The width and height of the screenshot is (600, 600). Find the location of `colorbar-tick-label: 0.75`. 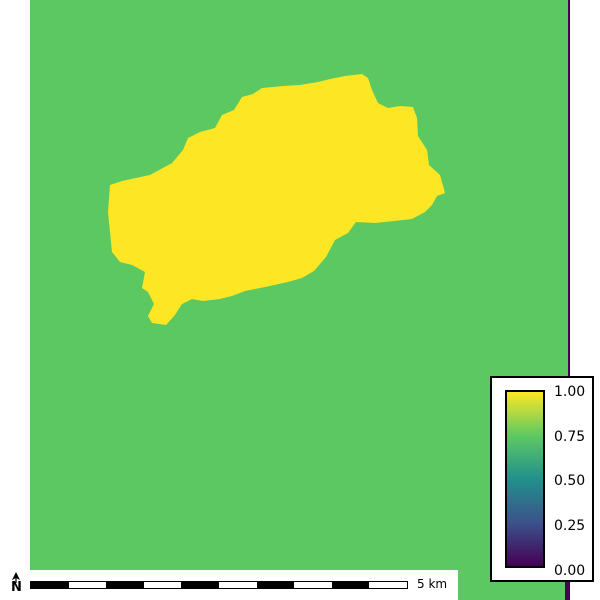

colorbar-tick-label: 0.75 is located at coordinates (570, 437).